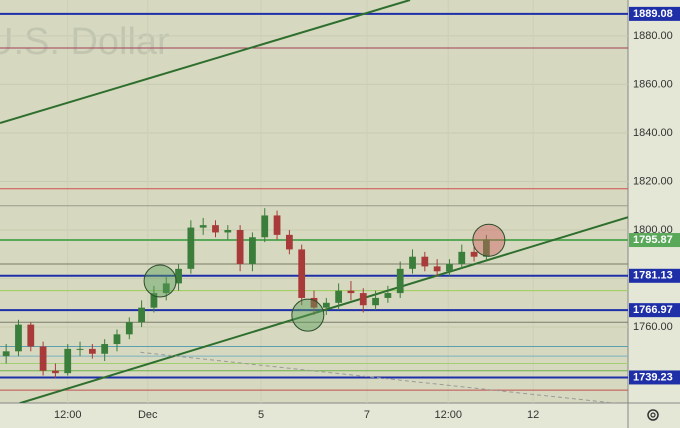 The height and width of the screenshot is (428, 680). What do you see at coordinates (653, 415) in the screenshot?
I see `settings-icon` at bounding box center [653, 415].